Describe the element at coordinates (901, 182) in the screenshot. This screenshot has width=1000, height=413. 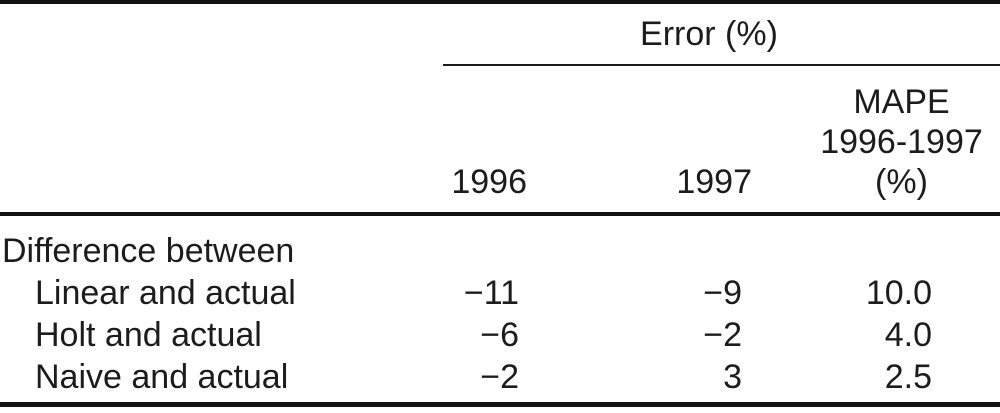
I see `column-header-mape-line3: (%)` at that location.